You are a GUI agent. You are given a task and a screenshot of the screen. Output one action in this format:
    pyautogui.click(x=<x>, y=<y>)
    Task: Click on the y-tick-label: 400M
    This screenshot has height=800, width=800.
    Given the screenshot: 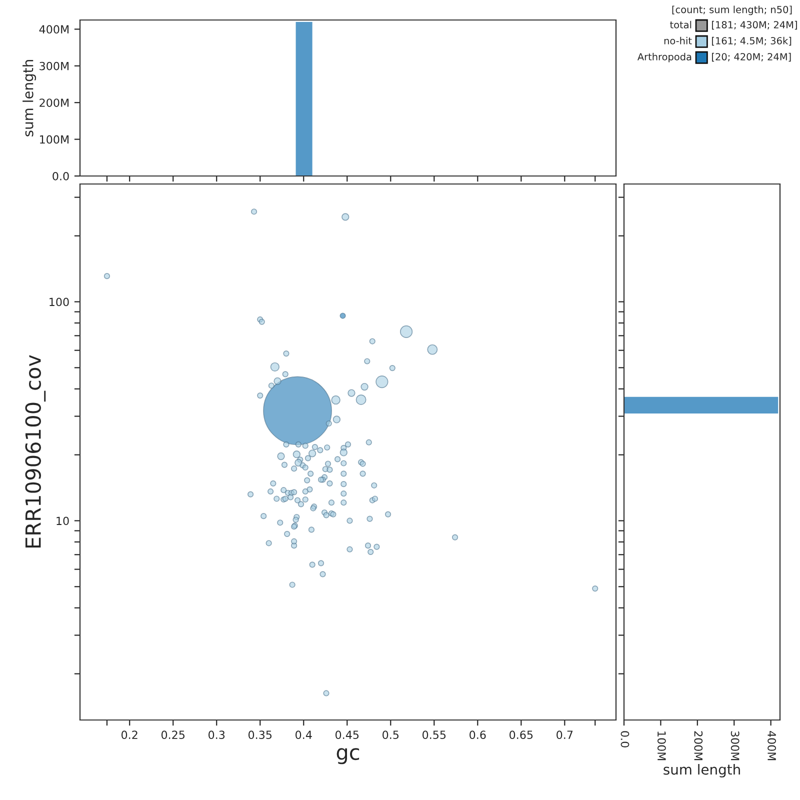 What is the action you would take?
    pyautogui.click(x=53, y=29)
    